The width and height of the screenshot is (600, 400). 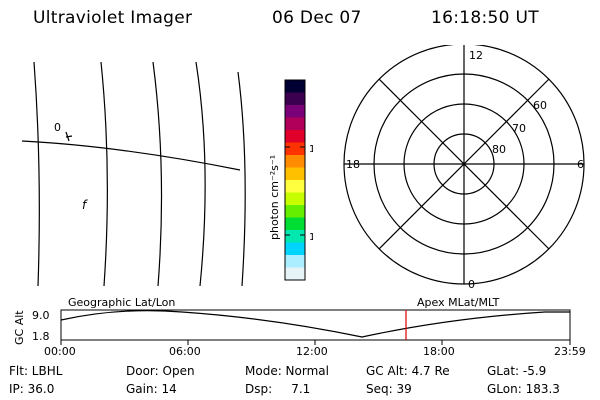 What do you see at coordinates (57, 127) in the screenshot?
I see `lat-zero-label: 0` at bounding box center [57, 127].